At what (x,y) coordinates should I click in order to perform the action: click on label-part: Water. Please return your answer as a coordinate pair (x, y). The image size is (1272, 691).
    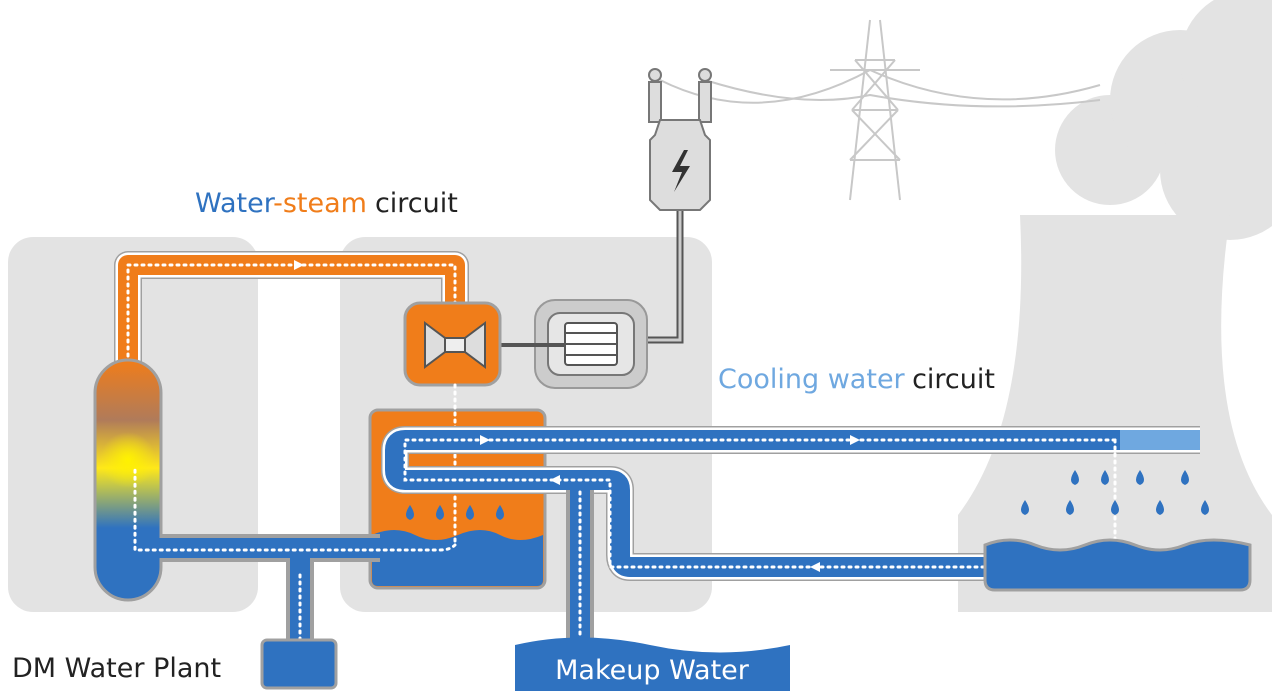
    Looking at the image, I should click on (235, 203).